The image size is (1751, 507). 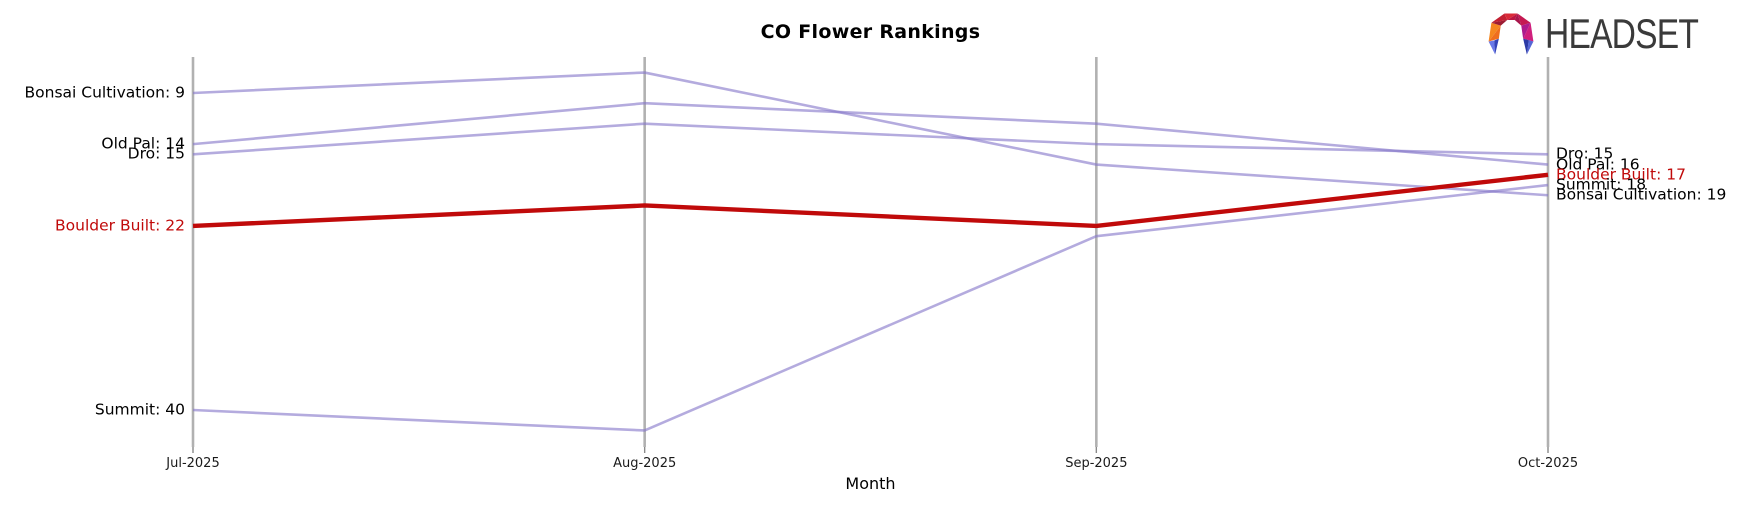 What do you see at coordinates (1585, 153) in the screenshot?
I see `right-line-label: Dro: 15` at bounding box center [1585, 153].